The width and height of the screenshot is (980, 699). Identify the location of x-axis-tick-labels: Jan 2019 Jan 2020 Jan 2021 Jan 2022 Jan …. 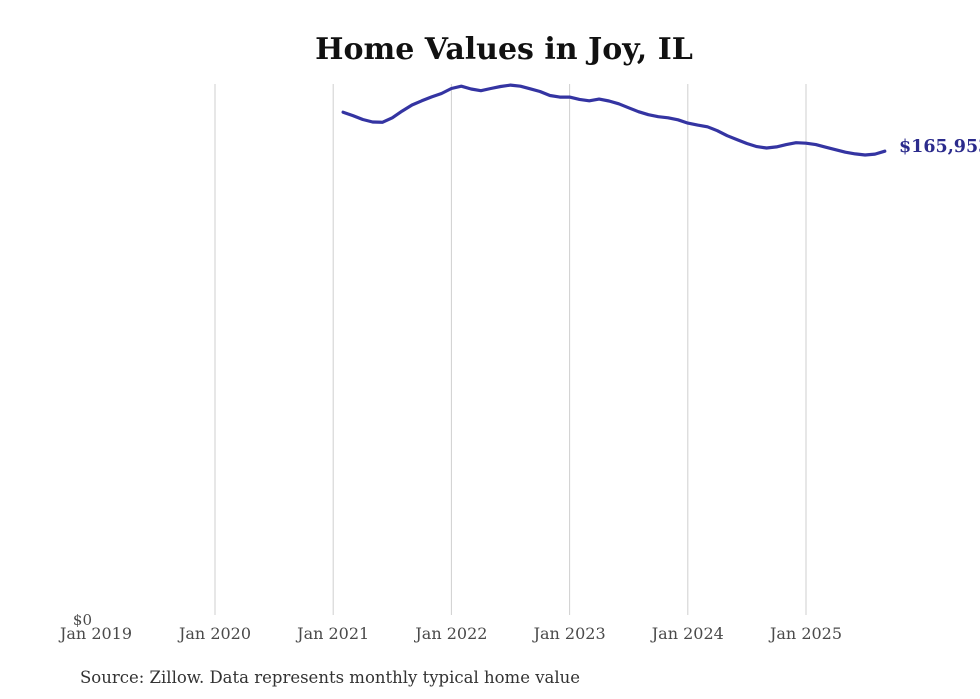
(450, 633).